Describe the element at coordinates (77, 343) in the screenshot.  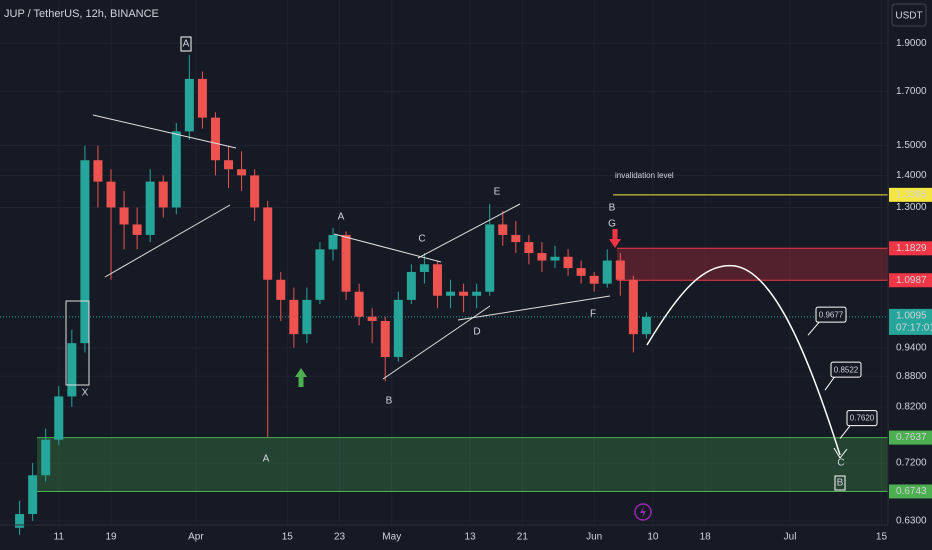
I see `x-box` at that location.